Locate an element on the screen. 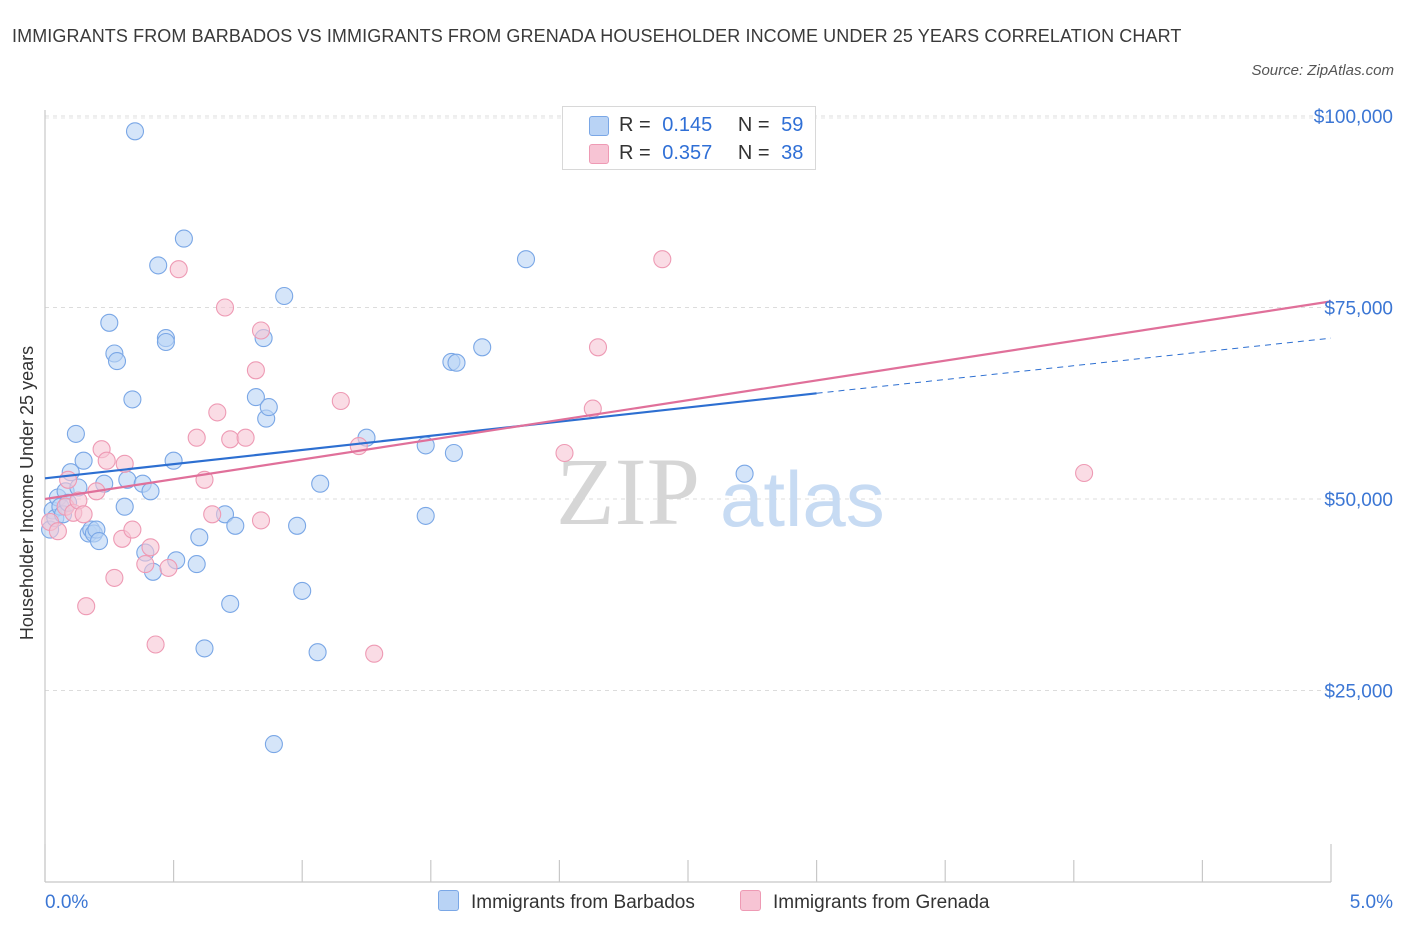 This screenshot has width=1406, height=930. y-tick-label: $100,000 is located at coordinates (1353, 117).